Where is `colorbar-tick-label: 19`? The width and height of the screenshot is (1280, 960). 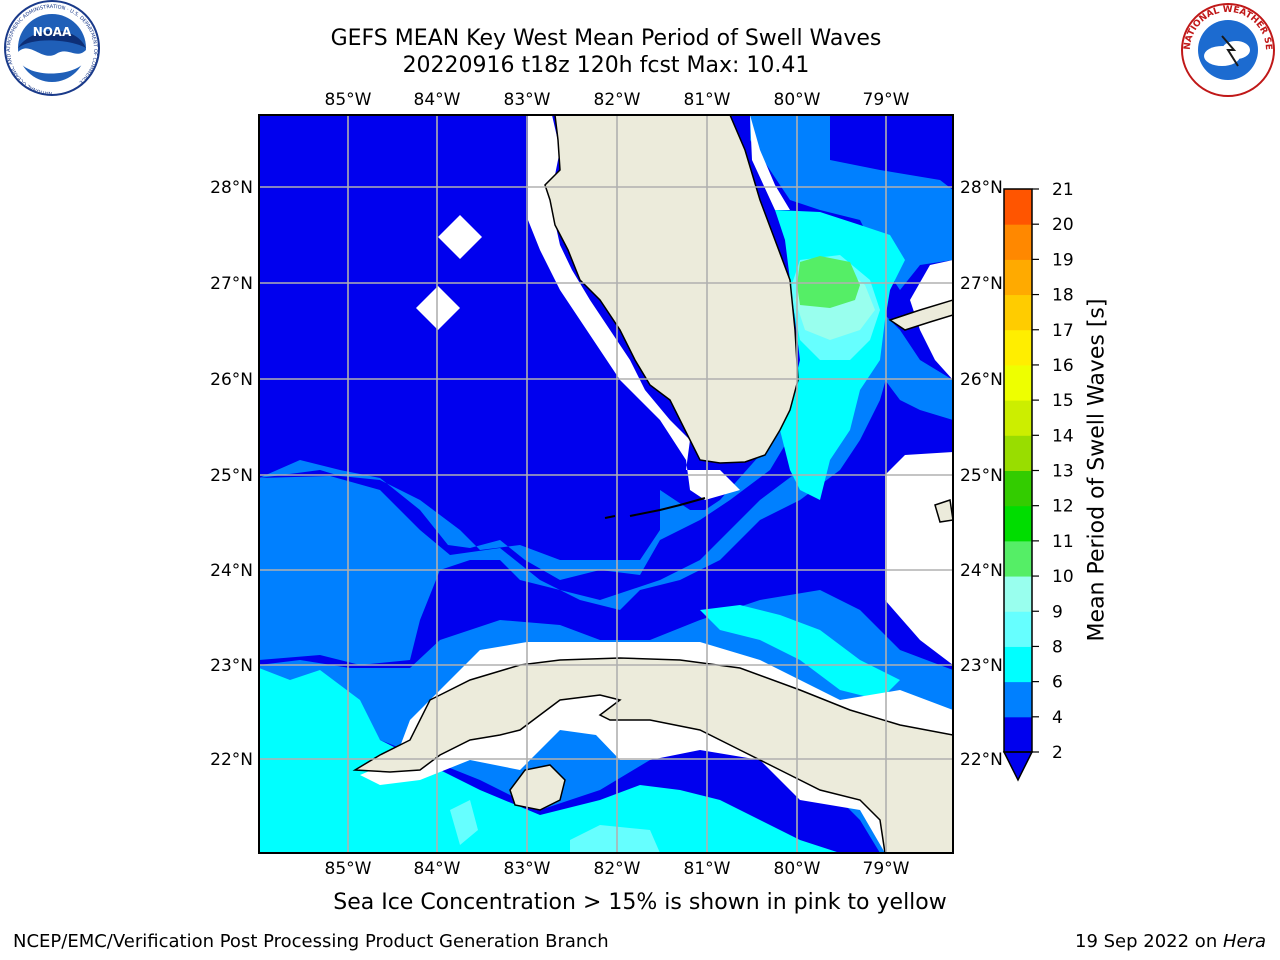
colorbar-tick-label: 19 is located at coordinates (1063, 260).